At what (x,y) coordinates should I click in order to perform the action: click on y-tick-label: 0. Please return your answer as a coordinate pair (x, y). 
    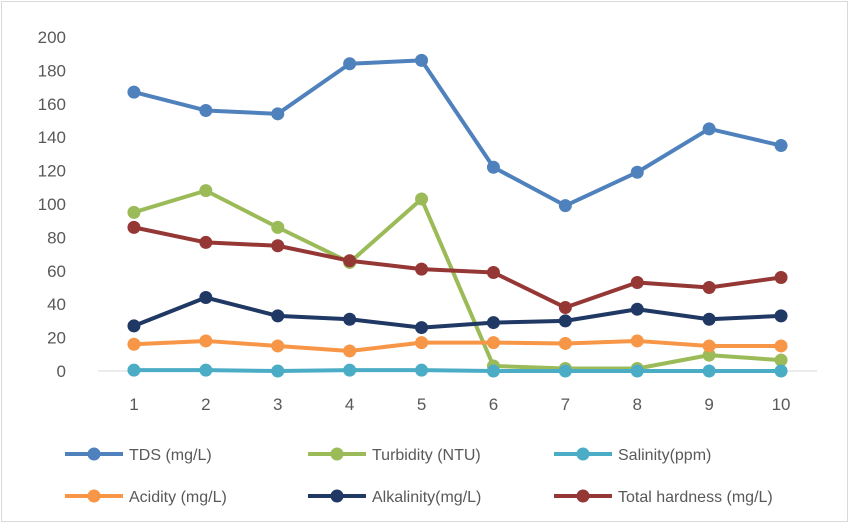
    Looking at the image, I should click on (61, 371).